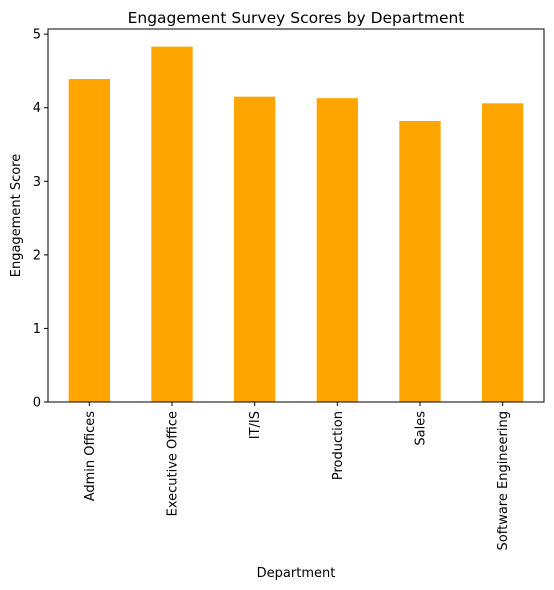  Describe the element at coordinates (37, 255) in the screenshot. I see `y-tick-label: 2` at that location.